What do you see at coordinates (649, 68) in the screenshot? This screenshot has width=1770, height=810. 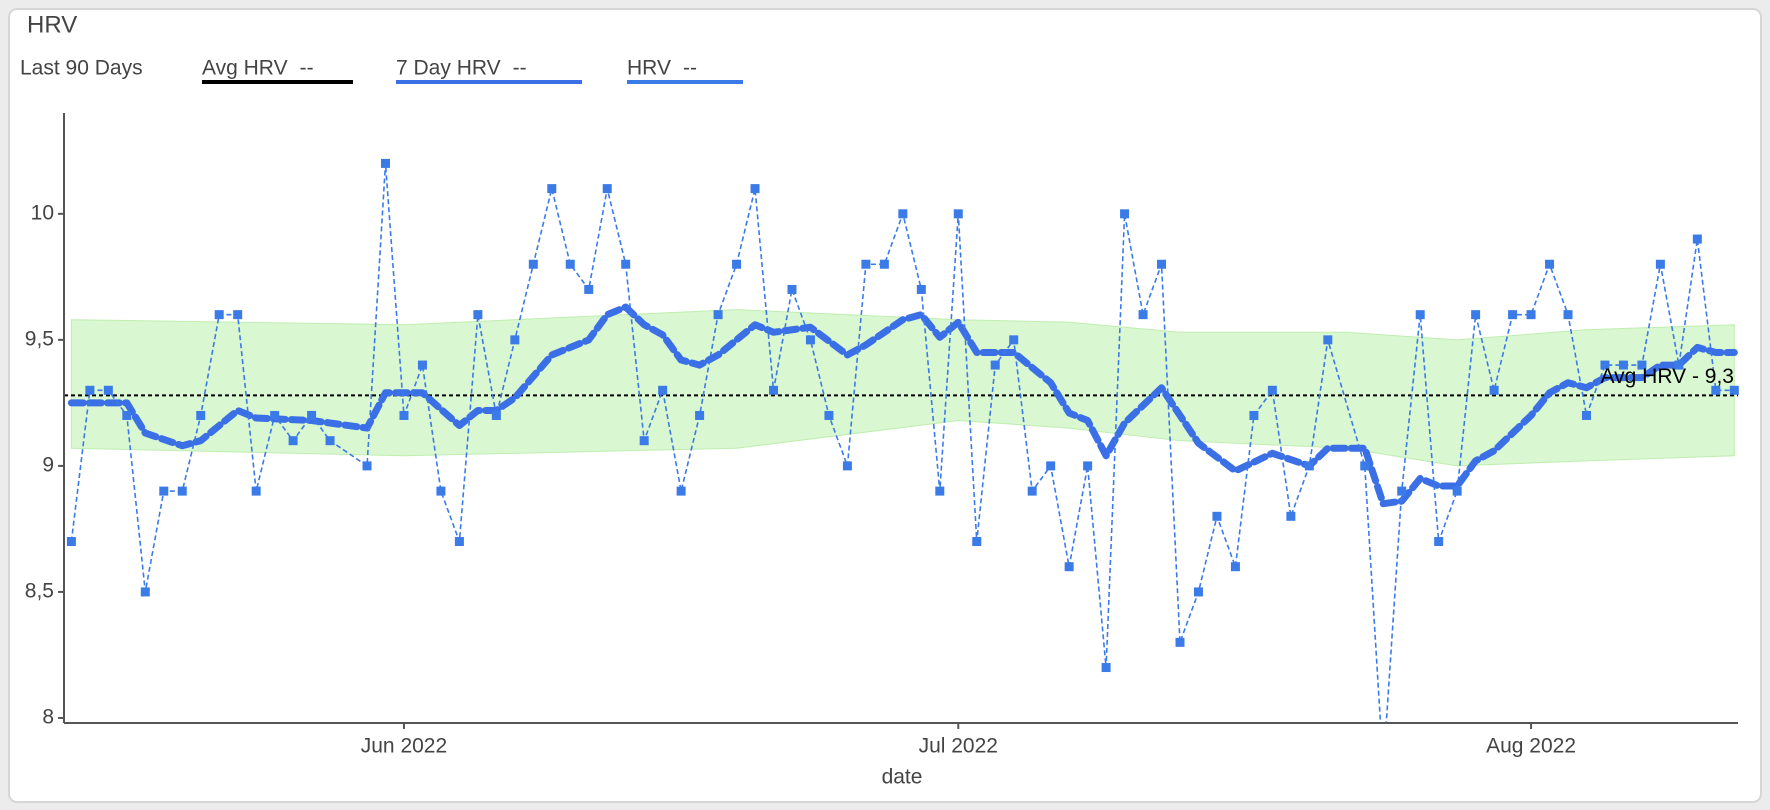 I see `legend-label: HRV` at bounding box center [649, 68].